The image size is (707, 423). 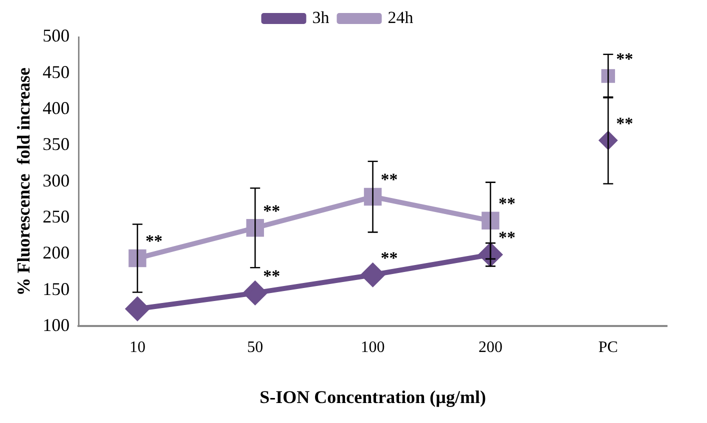 I want to click on y-tick-label: 400, so click(x=56, y=108).